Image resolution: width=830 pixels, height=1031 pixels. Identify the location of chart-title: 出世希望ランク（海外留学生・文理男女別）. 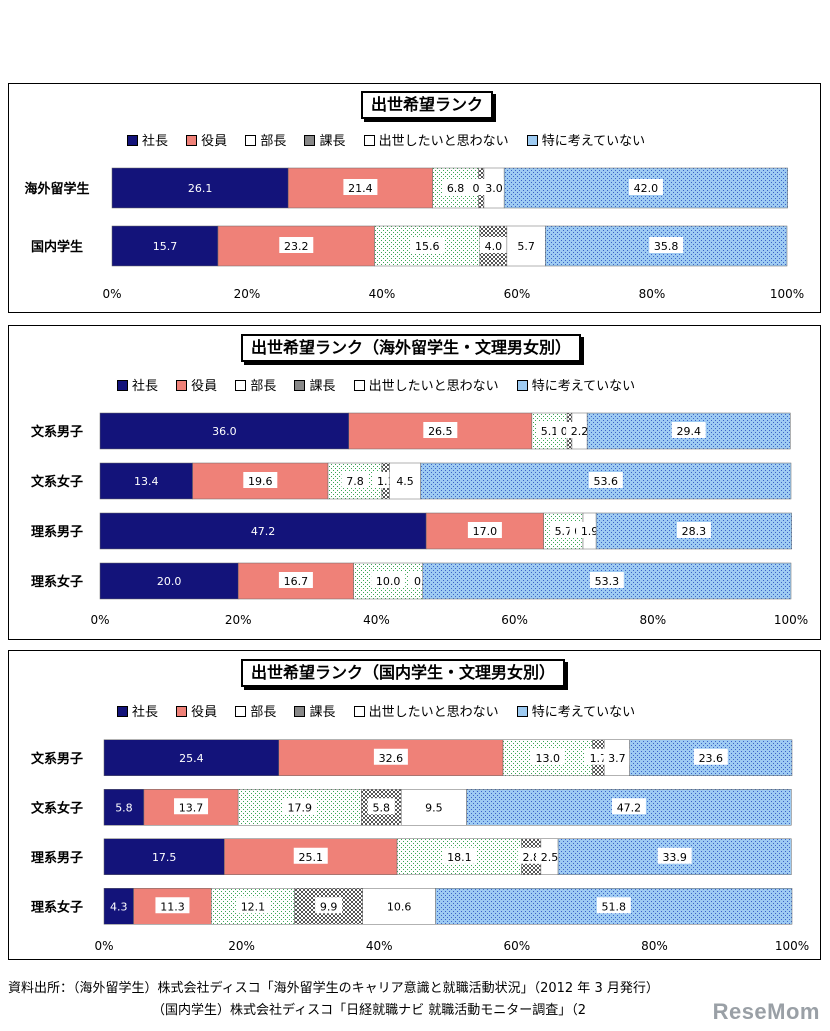
(411, 348).